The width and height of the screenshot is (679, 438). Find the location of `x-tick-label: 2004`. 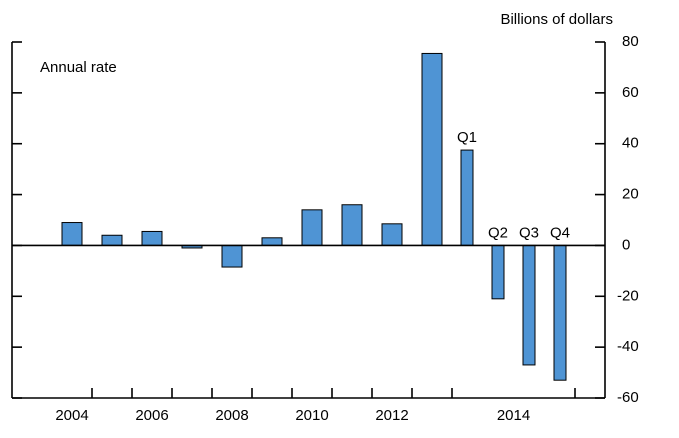

x-tick-label: 2004 is located at coordinates (71, 415).